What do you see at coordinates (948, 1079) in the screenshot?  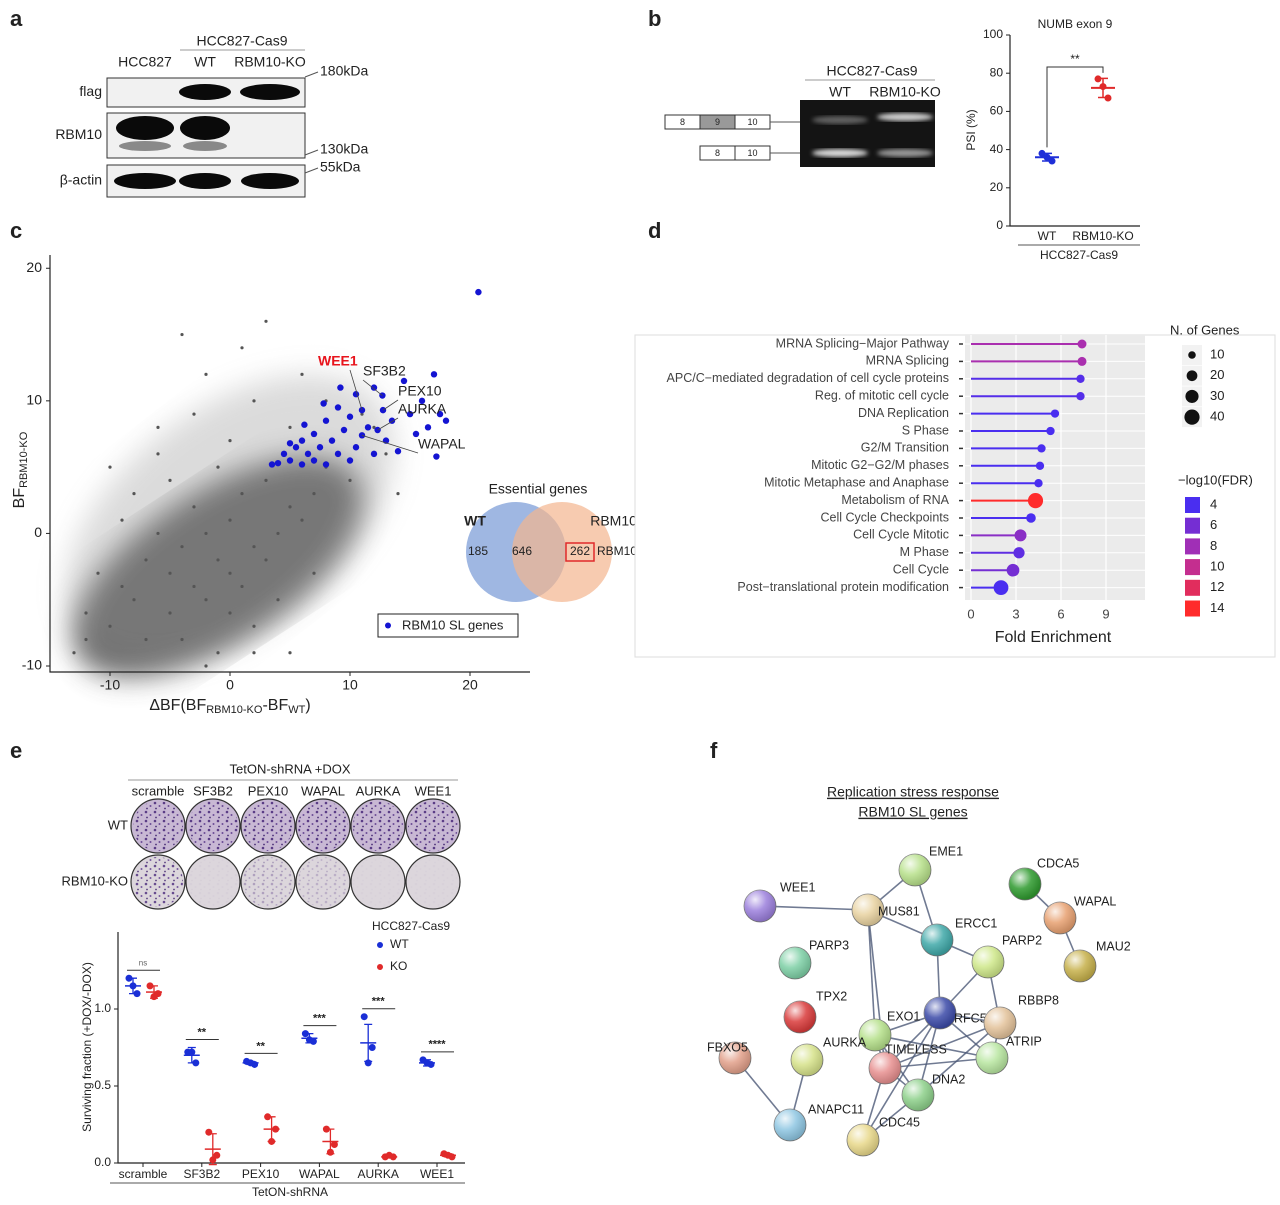 I see `node-label: DNA2` at bounding box center [948, 1079].